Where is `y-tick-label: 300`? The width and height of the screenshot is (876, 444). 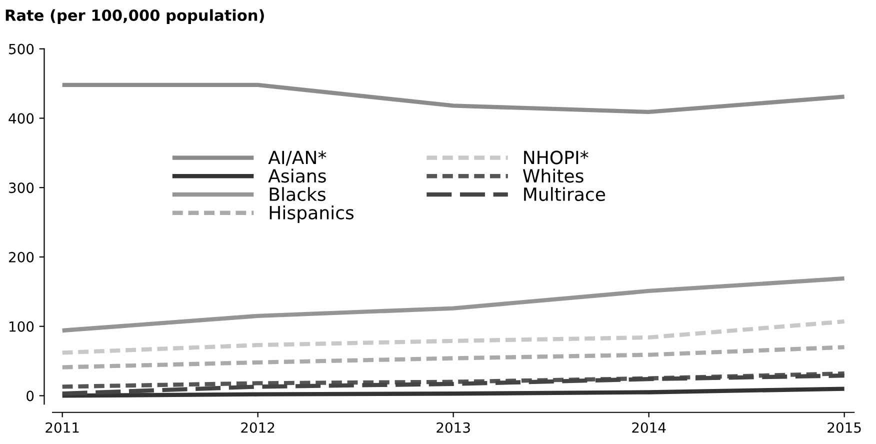 y-tick-label: 300 is located at coordinates (21, 188).